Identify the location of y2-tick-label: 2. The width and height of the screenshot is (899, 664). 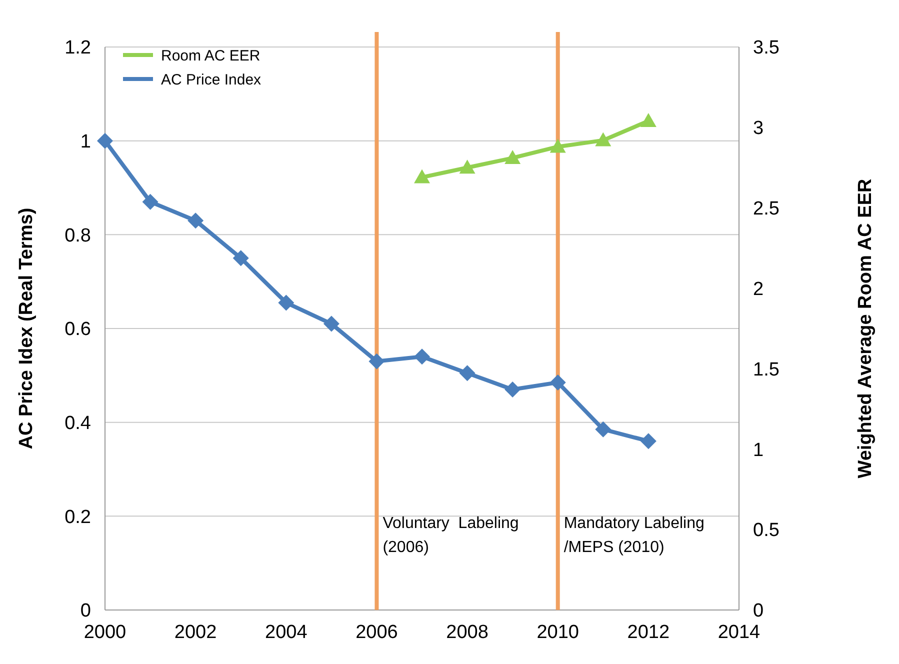
(758, 289).